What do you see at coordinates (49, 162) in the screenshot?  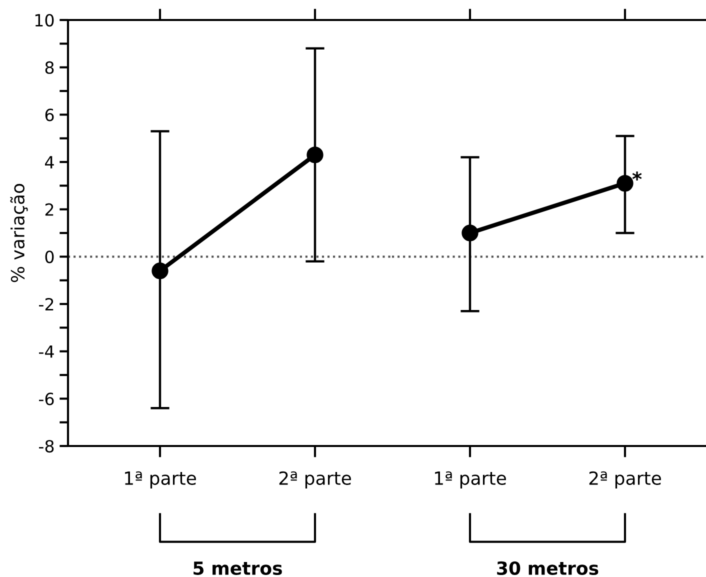 I see `y-tick-label: 4` at bounding box center [49, 162].